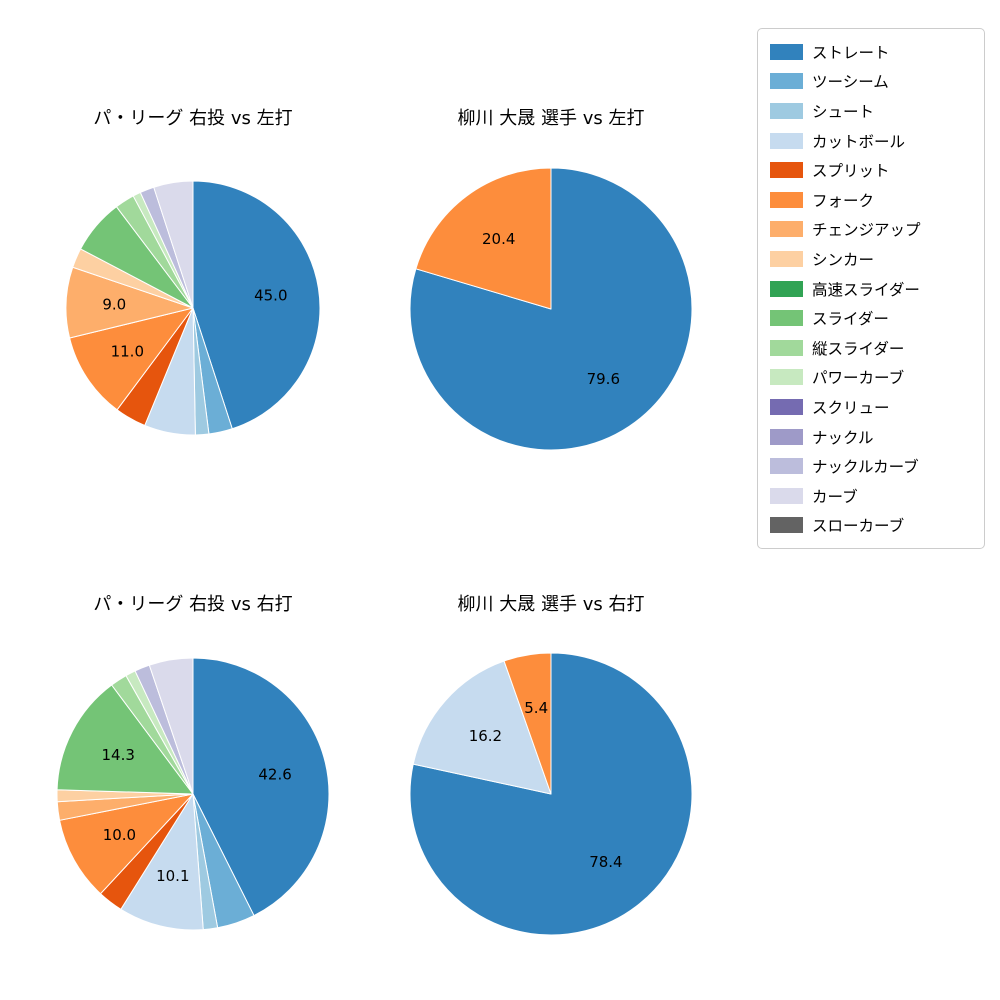 This screenshot has height=1000, width=1000. Describe the element at coordinates (498, 239) in the screenshot. I see `slice-label: 20.4` at that location.